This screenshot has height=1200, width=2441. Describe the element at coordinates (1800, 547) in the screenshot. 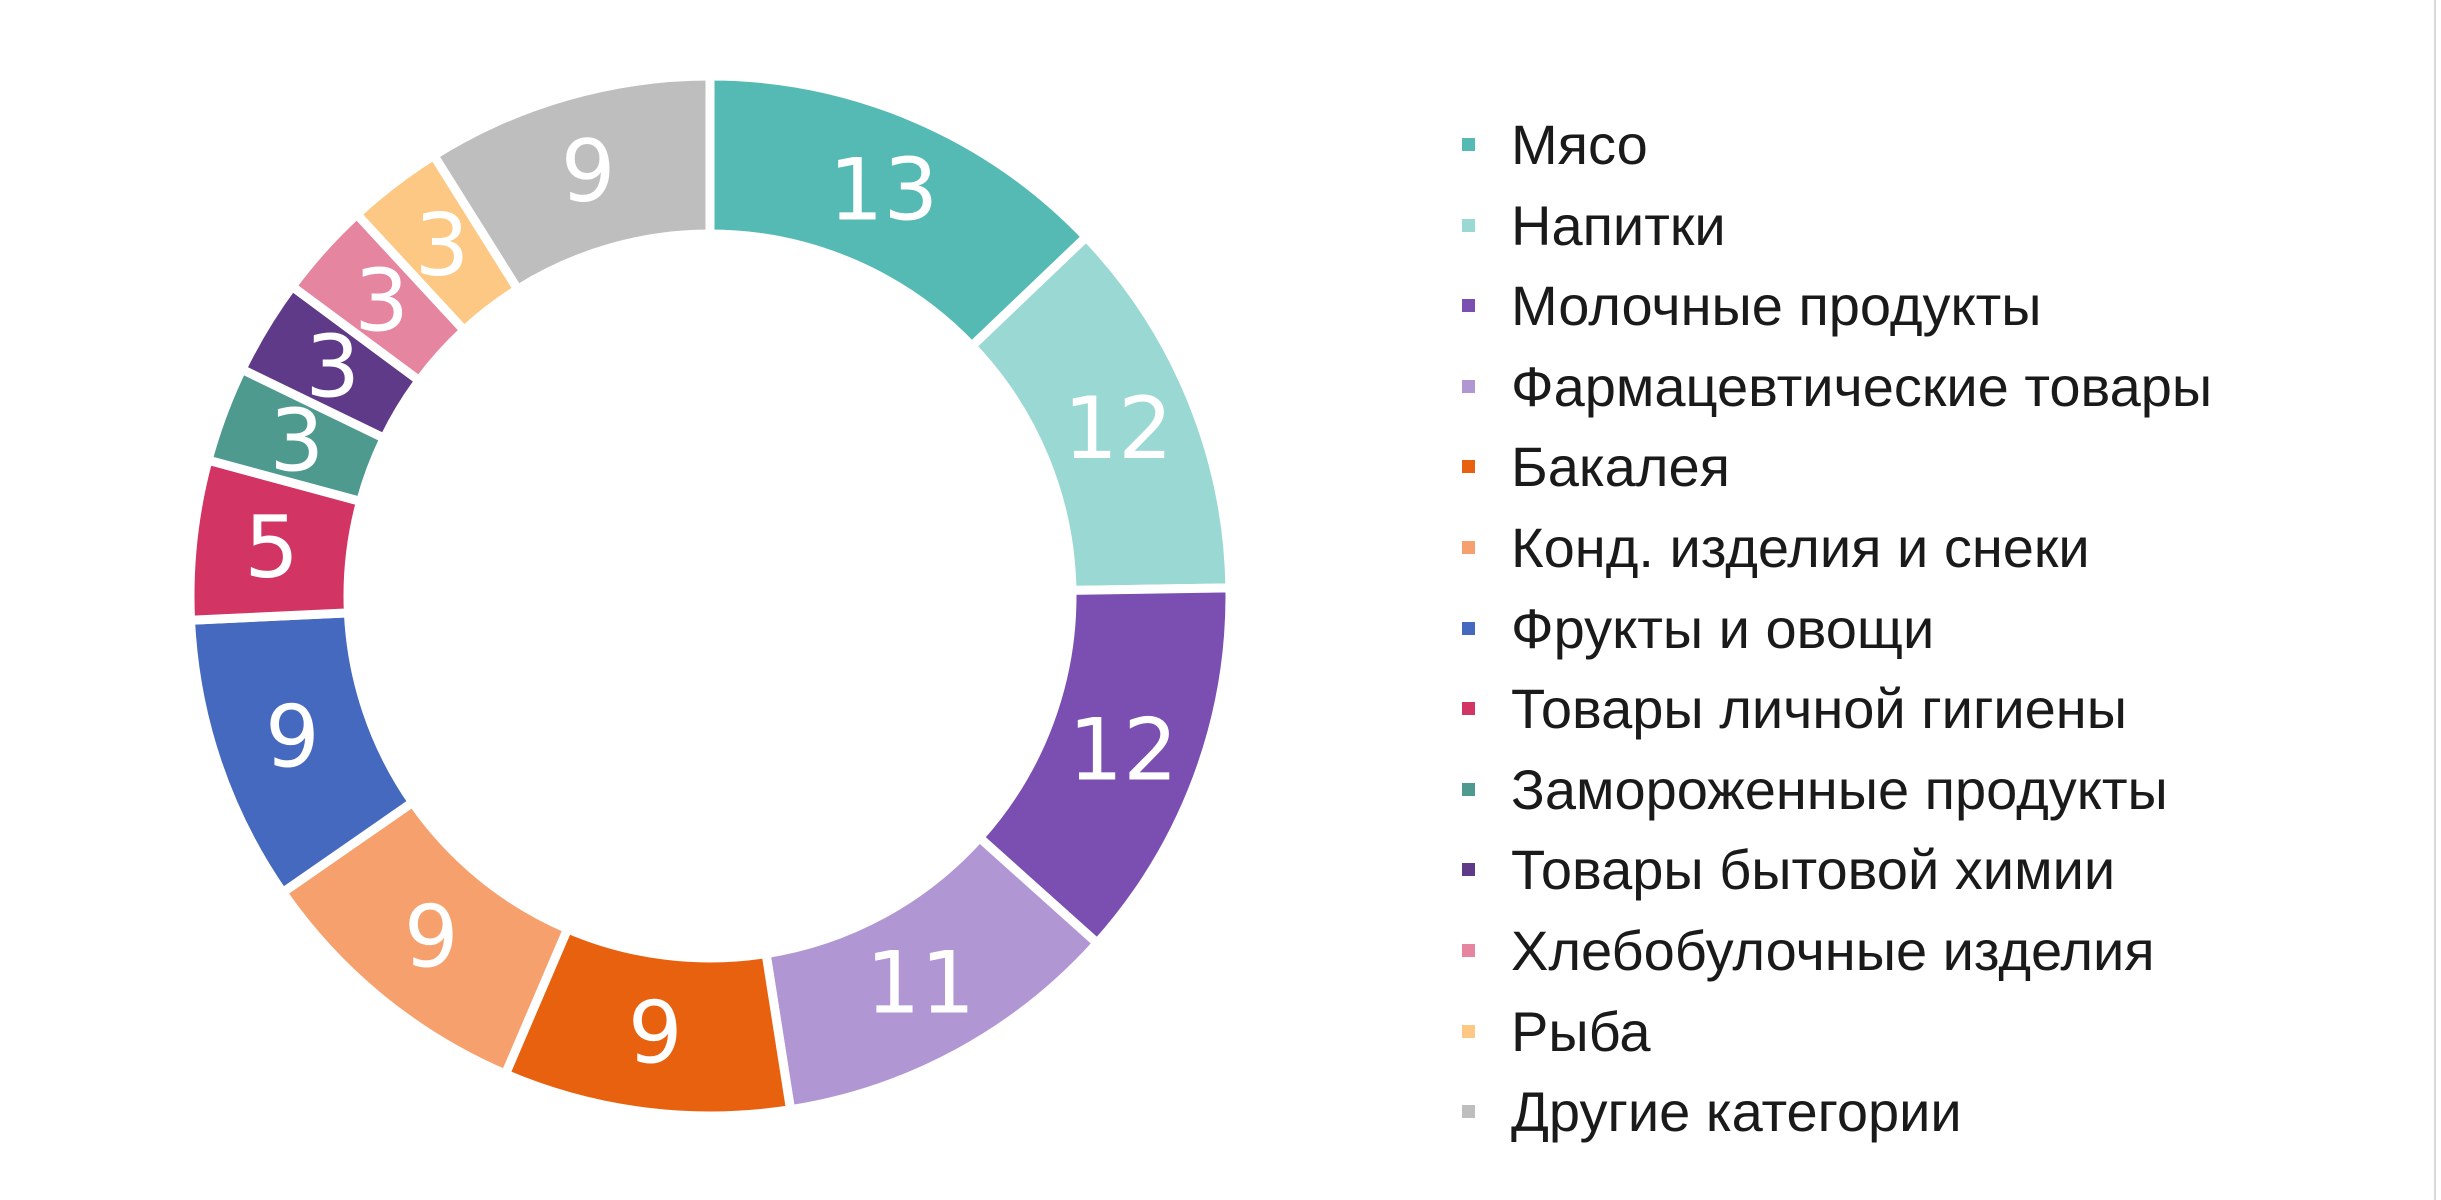

I see `legend-label: Конд. изделия и снеки` at that location.